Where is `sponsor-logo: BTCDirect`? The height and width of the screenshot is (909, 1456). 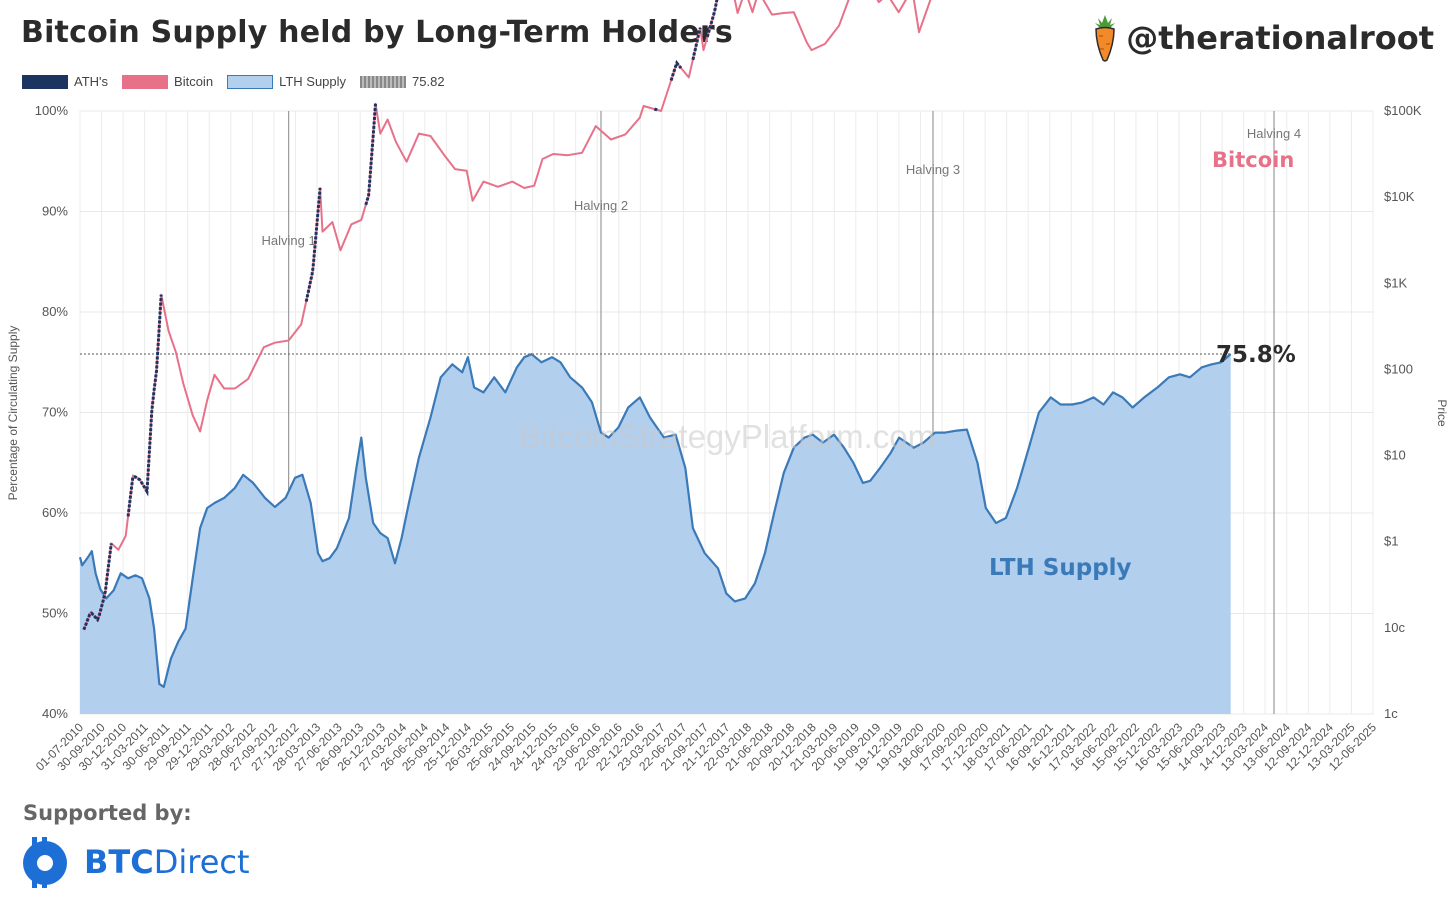
sponsor-logo: BTCDirect is located at coordinates (135, 862).